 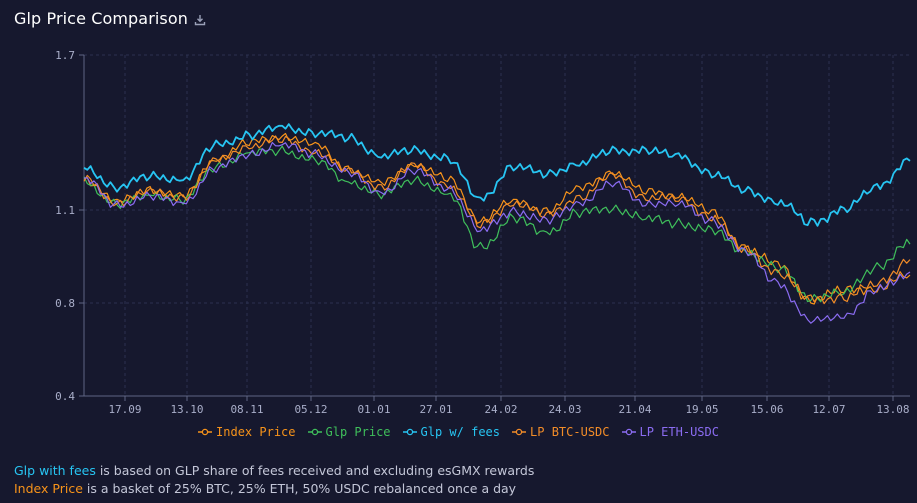 What do you see at coordinates (186, 409) in the screenshot?
I see `x-tick-label: 13.10` at bounding box center [186, 409].